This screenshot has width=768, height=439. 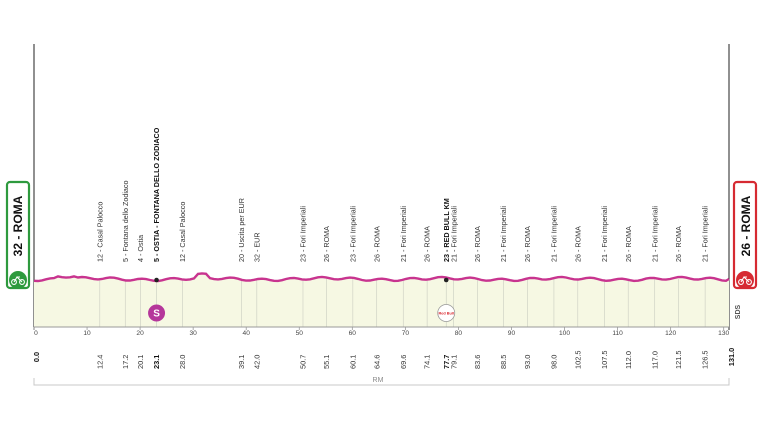 What do you see at coordinates (731, 357) in the screenshot?
I see `finish-km-label: 131.0` at bounding box center [731, 357].